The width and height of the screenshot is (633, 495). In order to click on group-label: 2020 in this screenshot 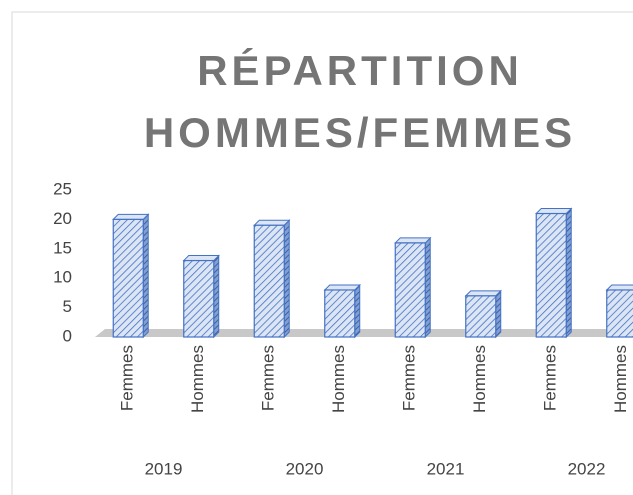, I will do `click(305, 468)`.